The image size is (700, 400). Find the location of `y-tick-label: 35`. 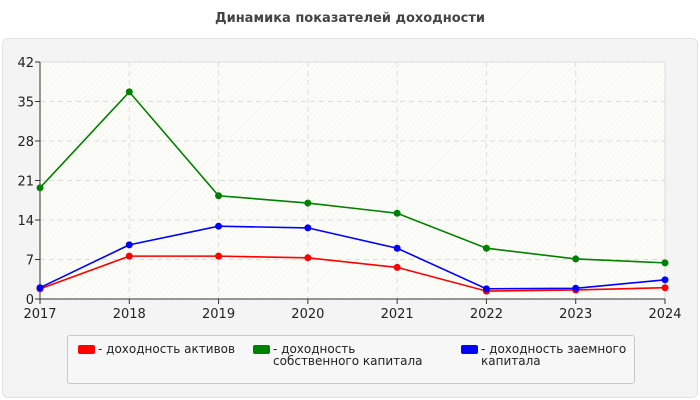

y-tick-label: 35 is located at coordinates (25, 103).